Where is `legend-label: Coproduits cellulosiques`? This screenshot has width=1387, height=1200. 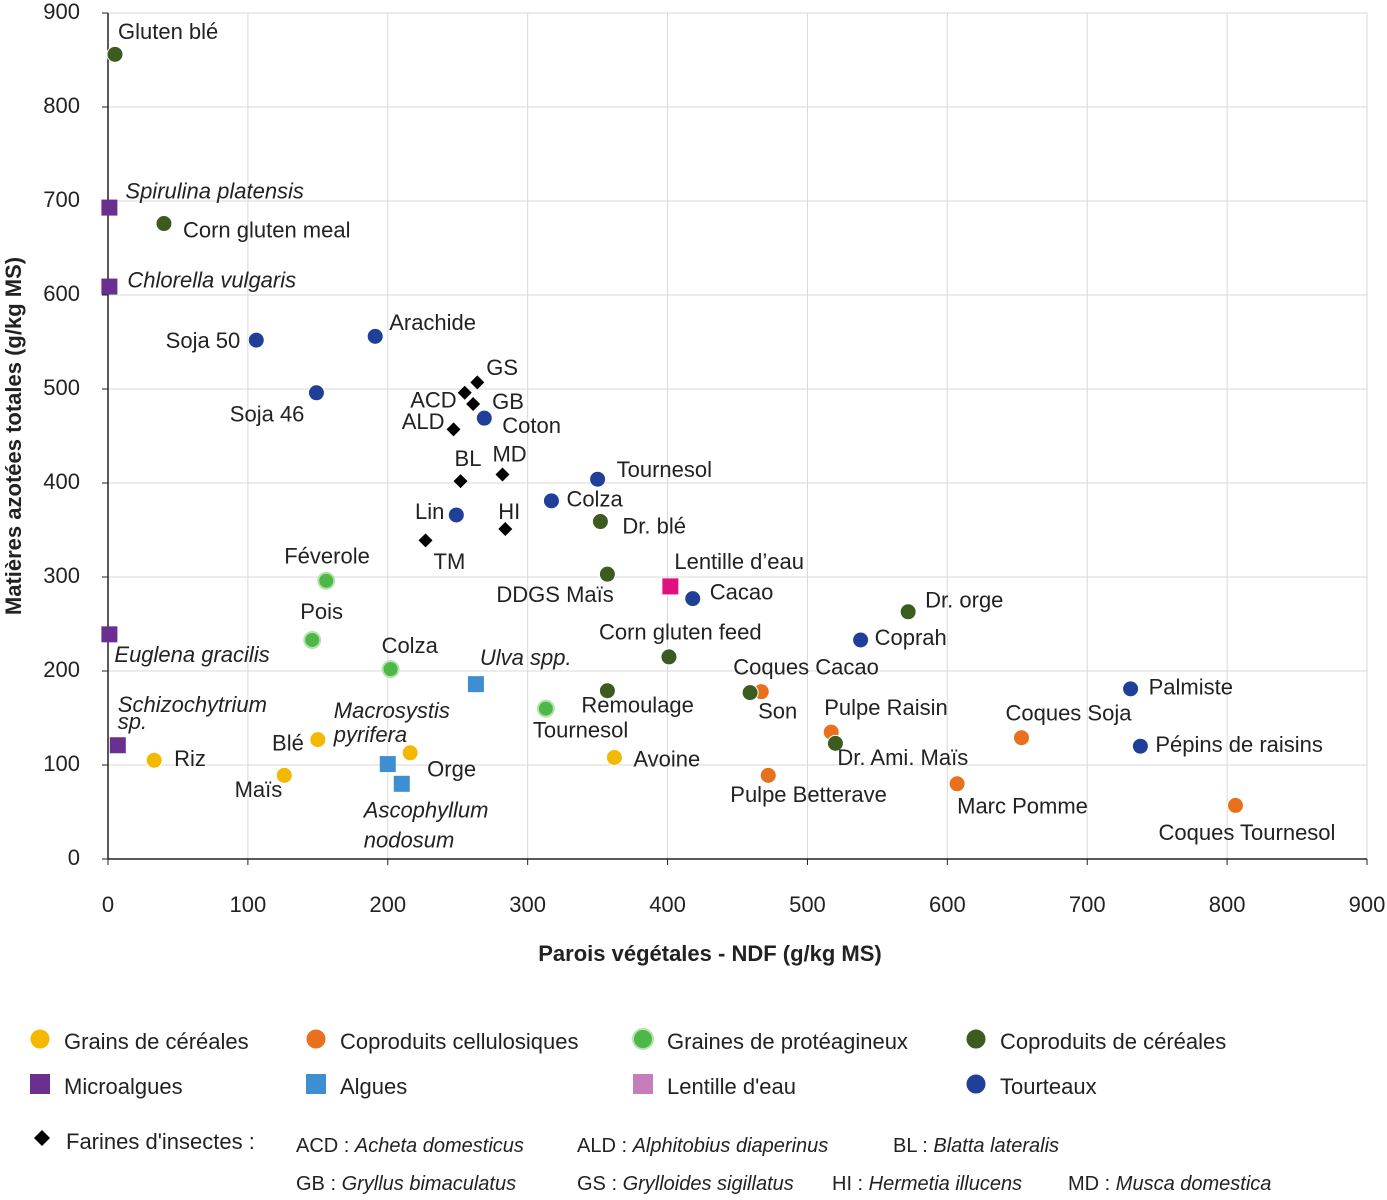 legend-label: Coproduits cellulosiques is located at coordinates (459, 1041).